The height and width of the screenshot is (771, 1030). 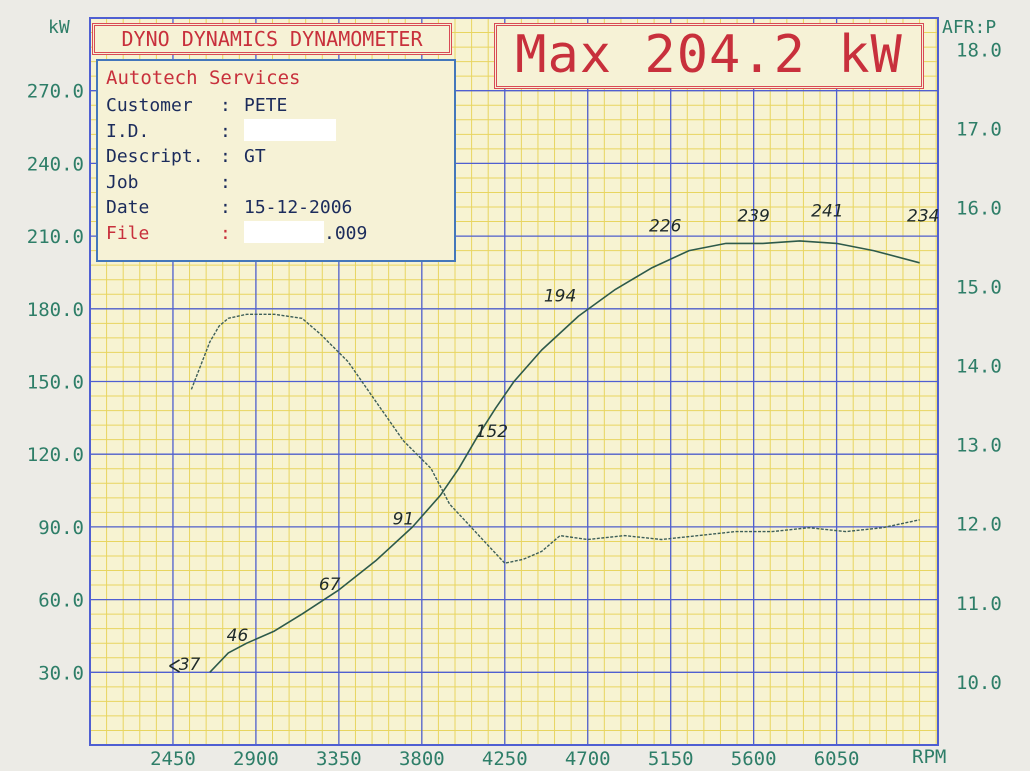 I want to click on x-axis-title: RPM, so click(x=929, y=757).